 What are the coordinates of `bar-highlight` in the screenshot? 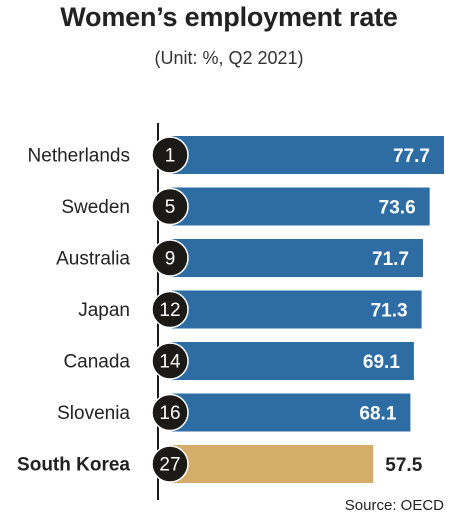 It's located at (273, 464).